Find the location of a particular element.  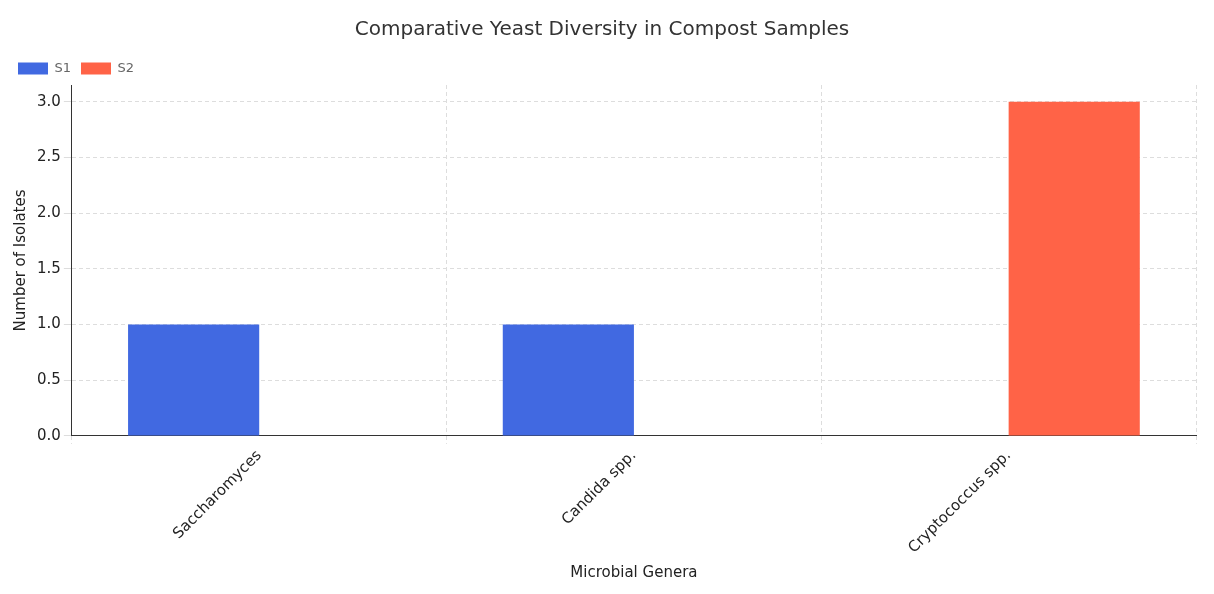

y-tick-label: 0.0 is located at coordinates (49, 434).